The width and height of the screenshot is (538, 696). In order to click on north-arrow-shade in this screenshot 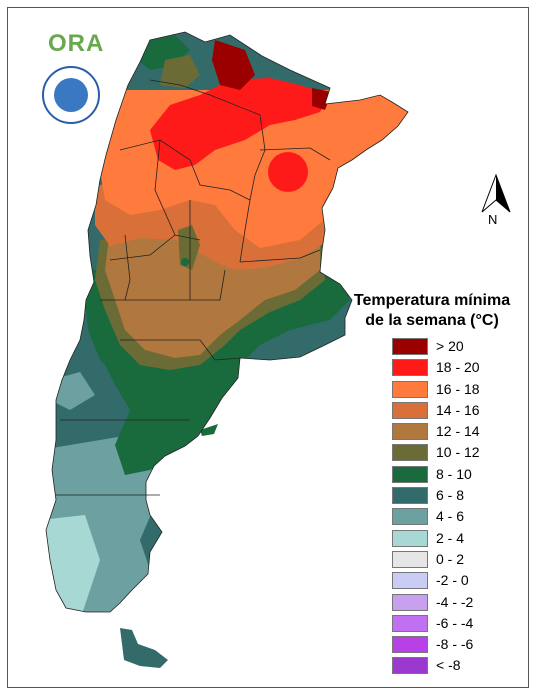, I will do `click(503, 193)`.